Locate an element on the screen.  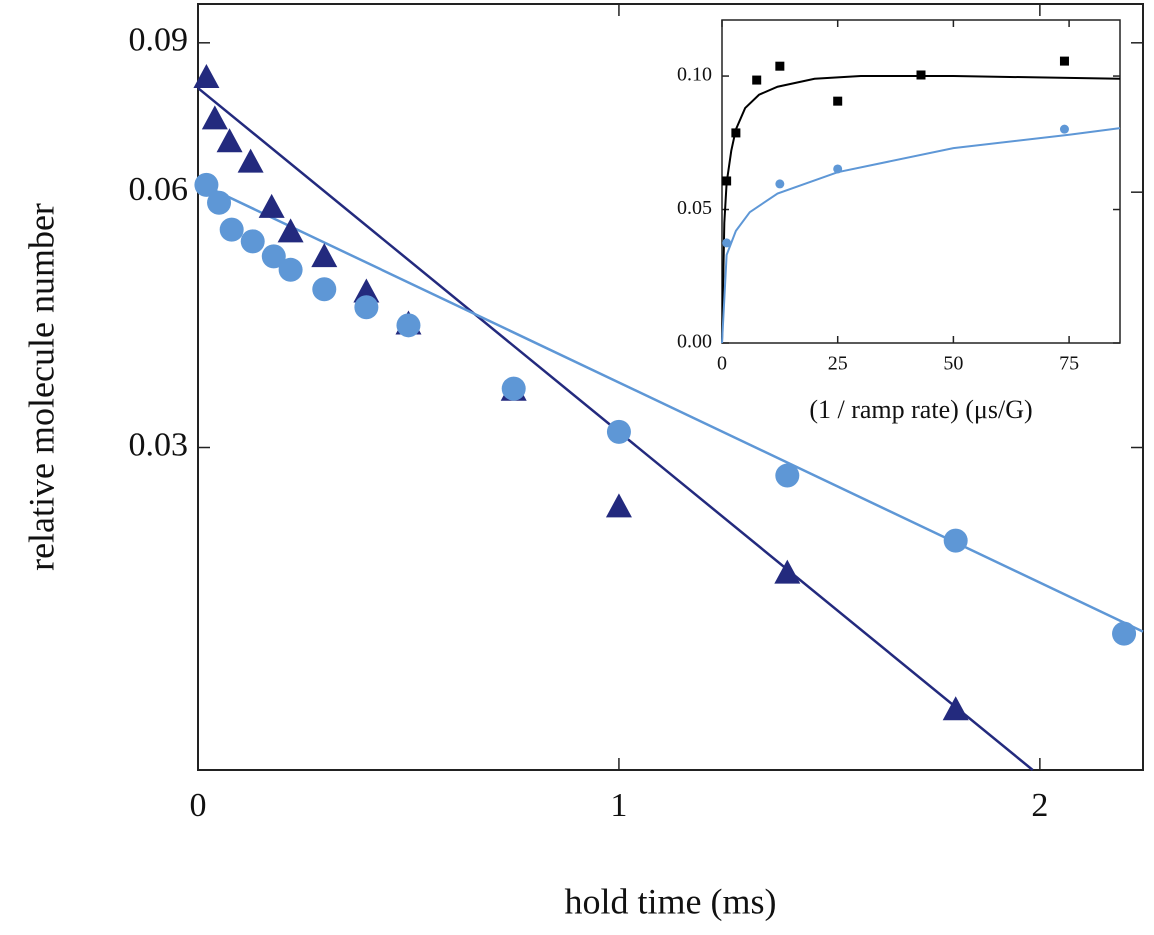
y-tick-label: 0.06 is located at coordinates (159, 189).